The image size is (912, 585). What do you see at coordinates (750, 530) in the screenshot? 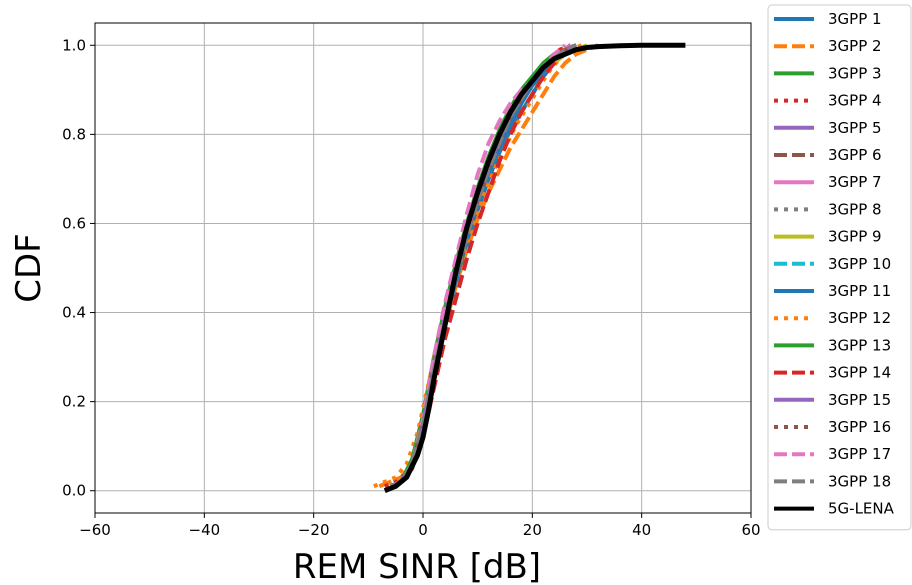
I see `x-tick-label: 60` at bounding box center [750, 530].